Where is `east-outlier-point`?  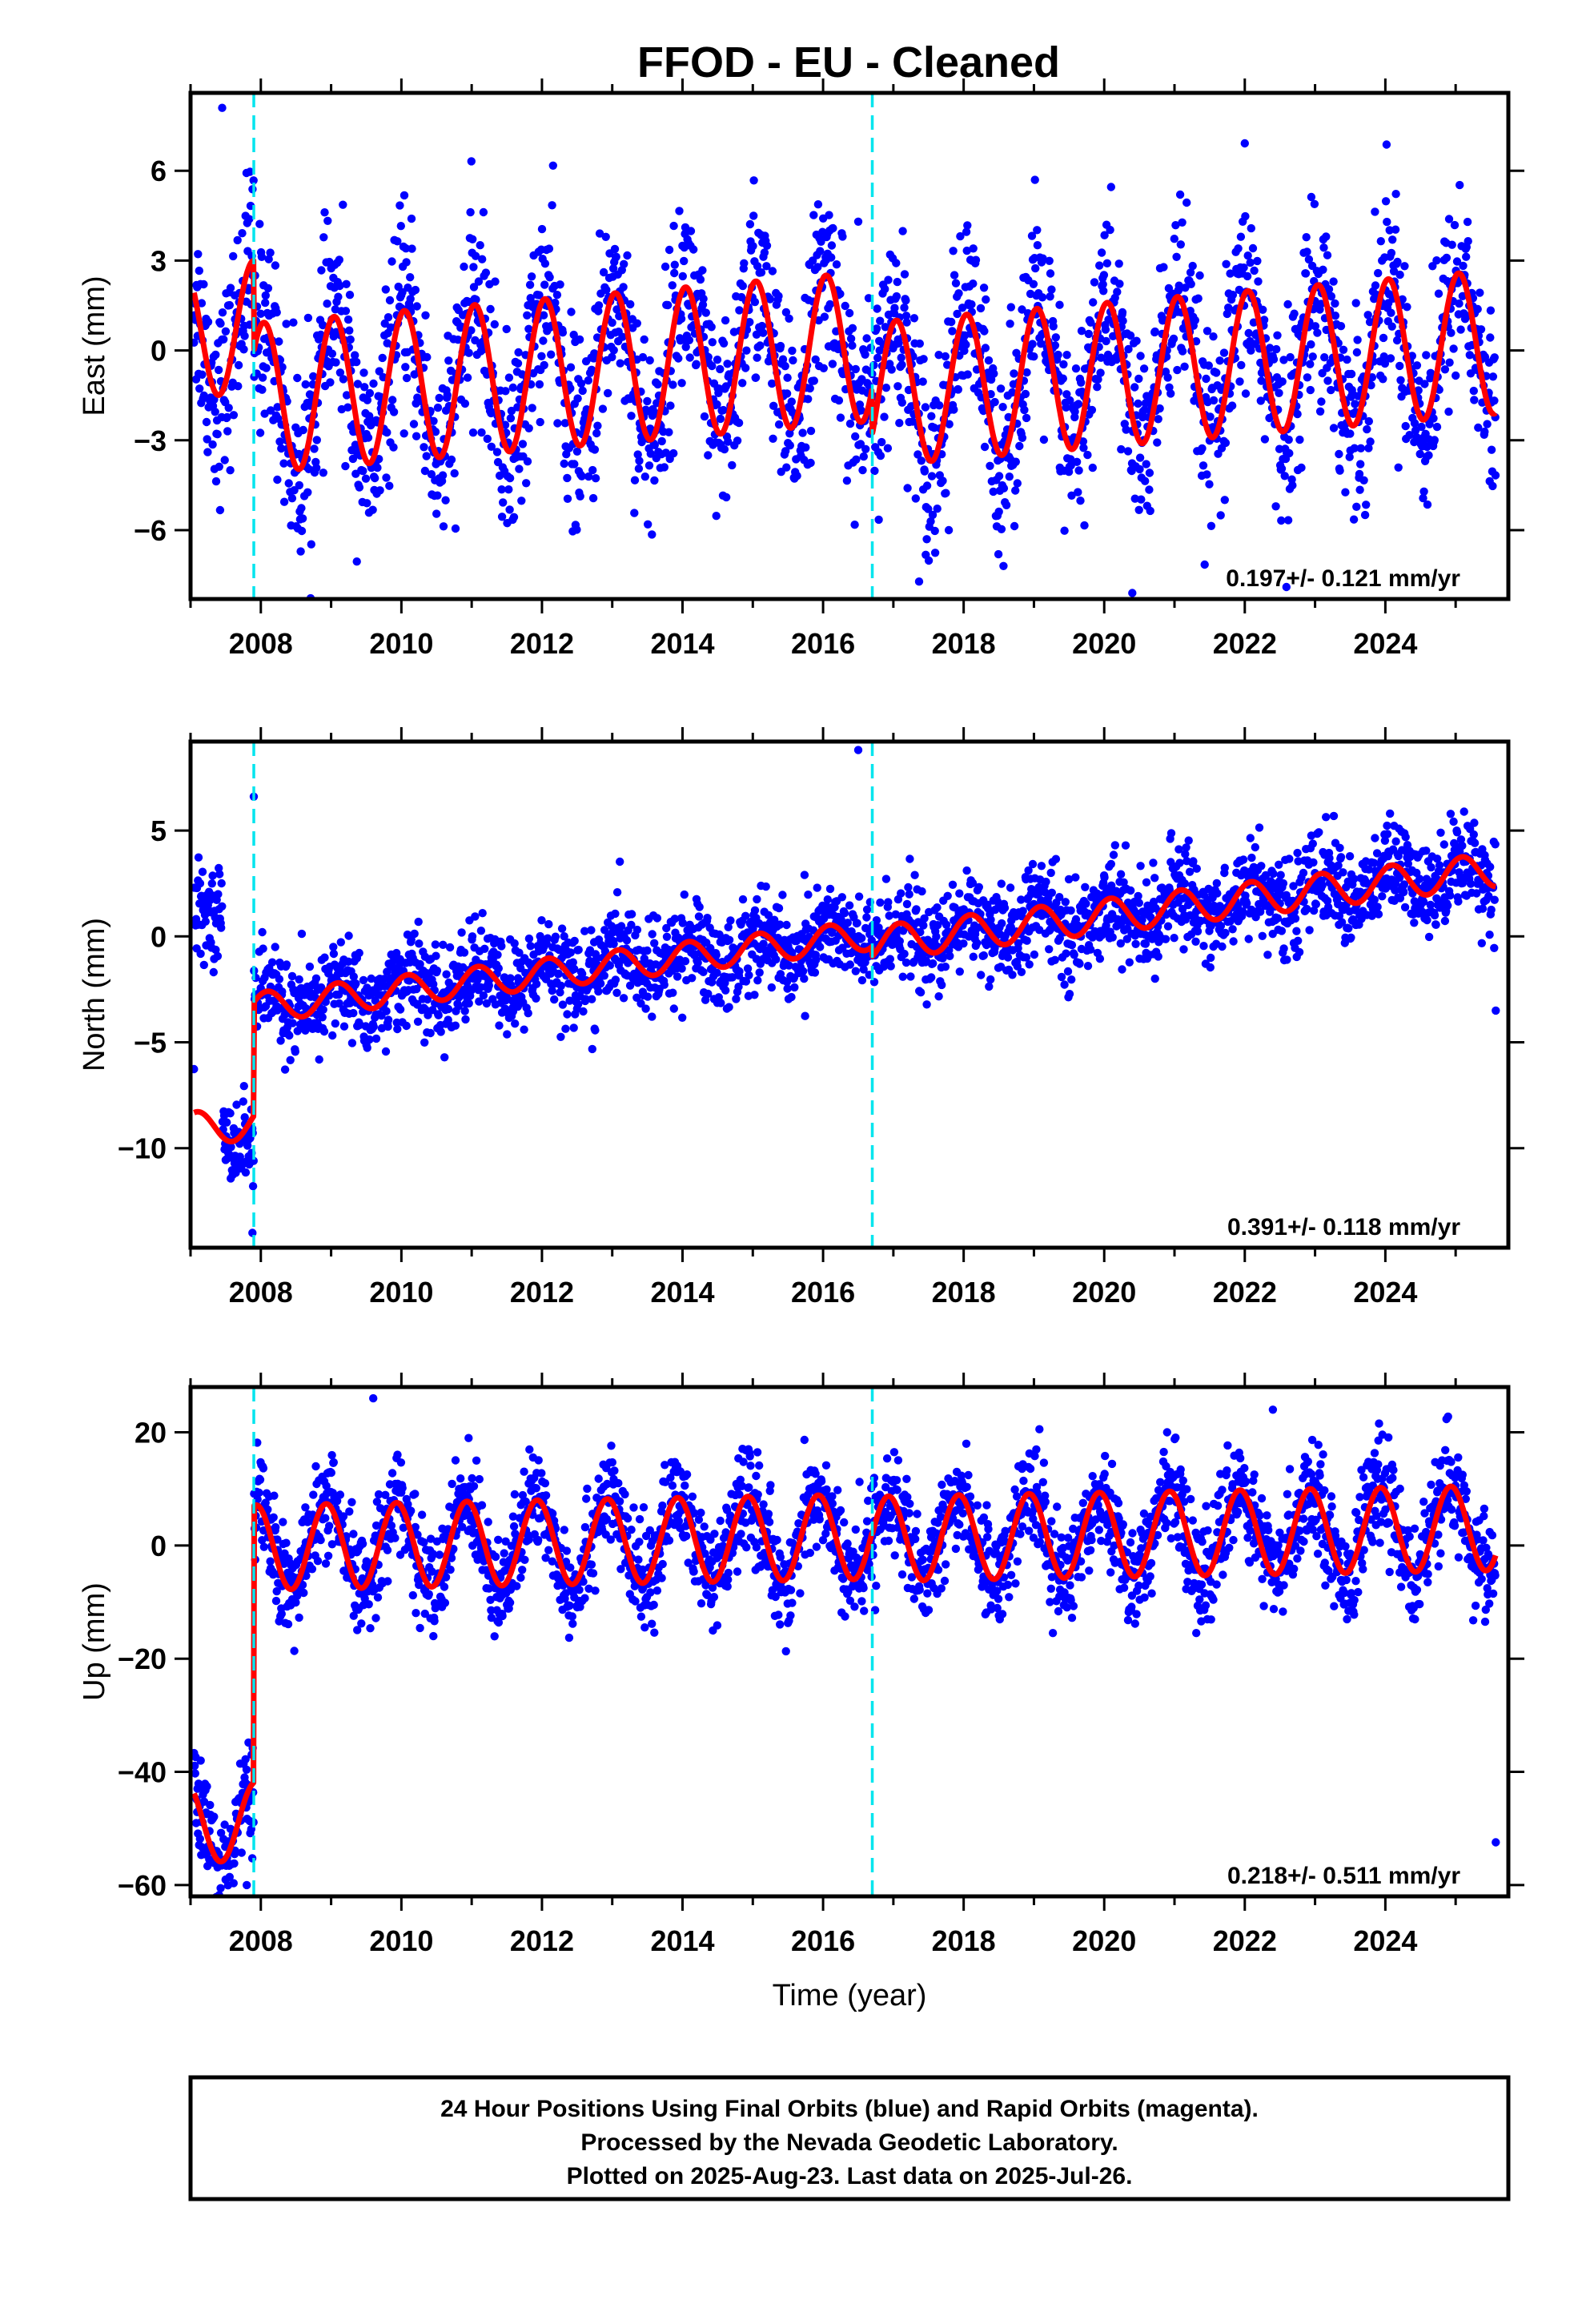
east-outlier-point is located at coordinates (1133, 593).